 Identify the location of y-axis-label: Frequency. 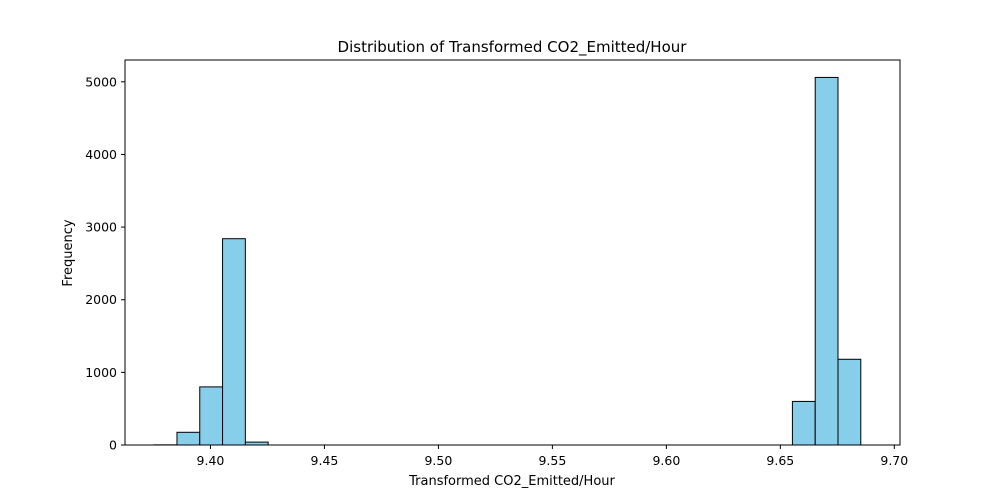
(68, 252).